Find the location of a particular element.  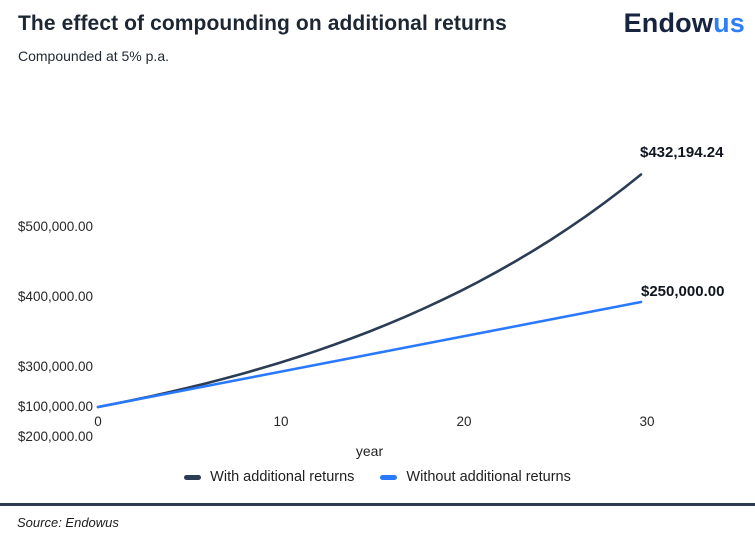

y-tick-200k: $200,000.00 is located at coordinates (55, 436).